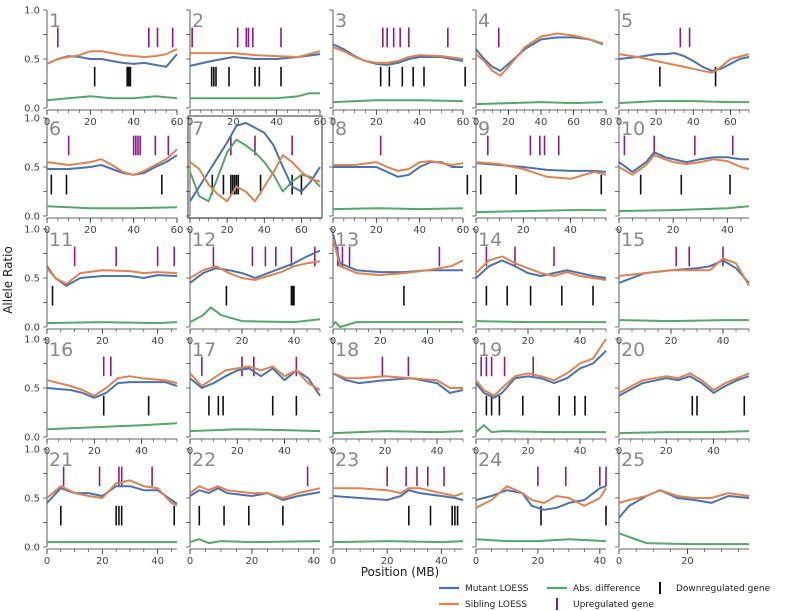 The image size is (786, 611). Describe the element at coordinates (347, 240) in the screenshot. I see `panel-number: 13` at that location.